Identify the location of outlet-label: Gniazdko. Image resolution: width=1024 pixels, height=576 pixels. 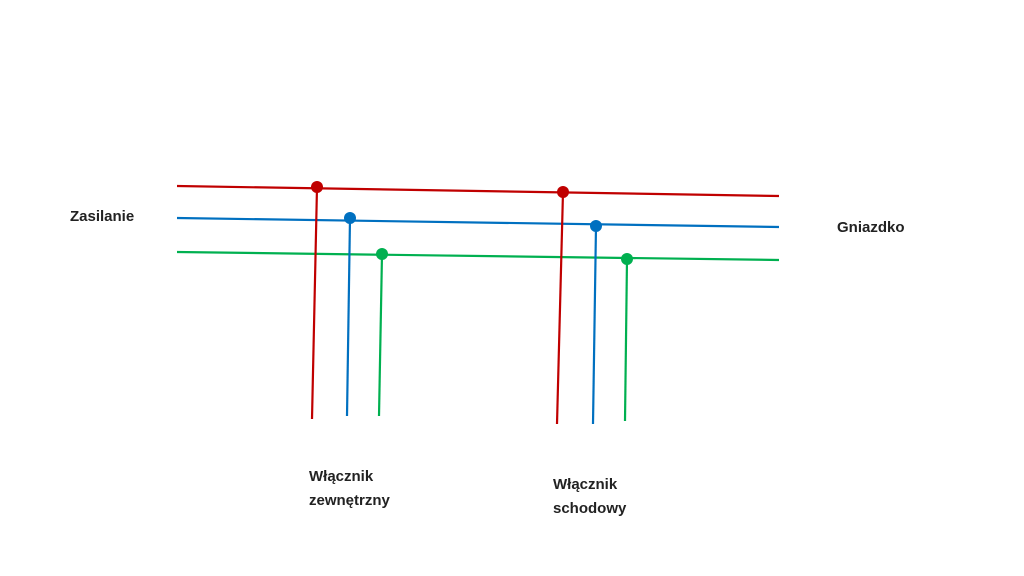
(871, 227).